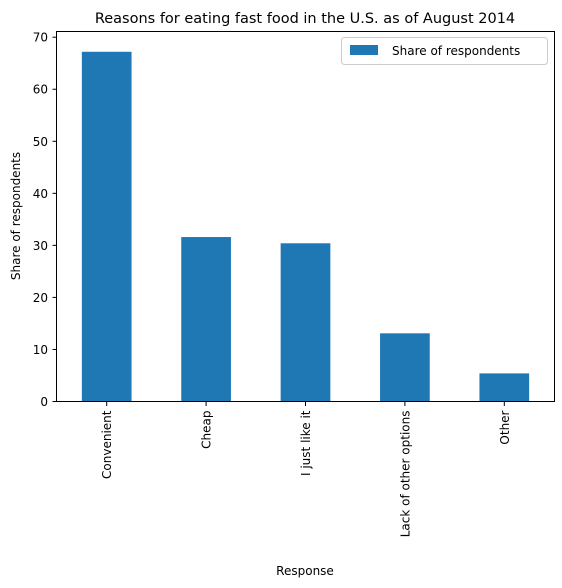 This screenshot has height=588, width=562. I want to click on legend-box, so click(444, 51).